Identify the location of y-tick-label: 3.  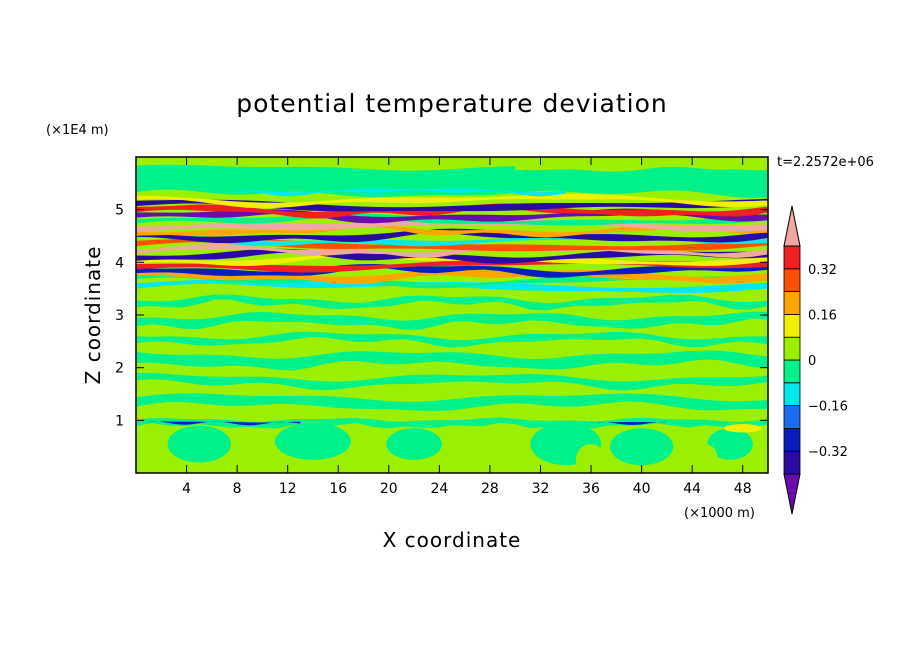
(119, 316).